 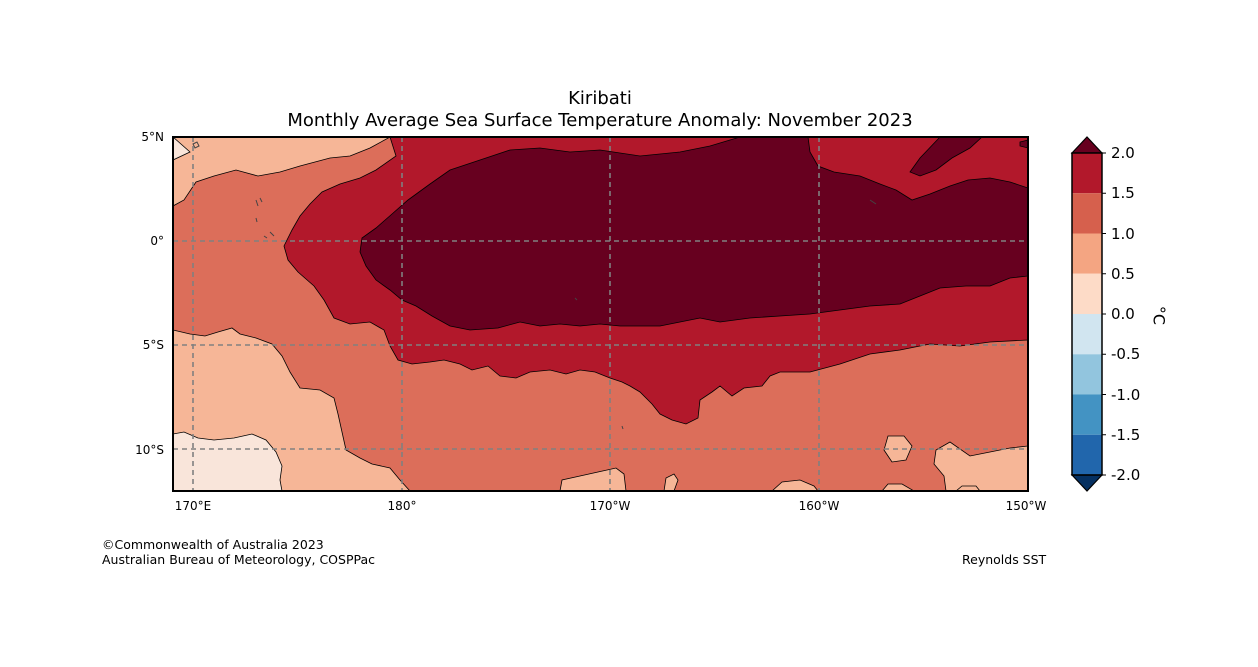 I want to click on colorbar-bin-minus-1.0, so click(x=1087, y=374).